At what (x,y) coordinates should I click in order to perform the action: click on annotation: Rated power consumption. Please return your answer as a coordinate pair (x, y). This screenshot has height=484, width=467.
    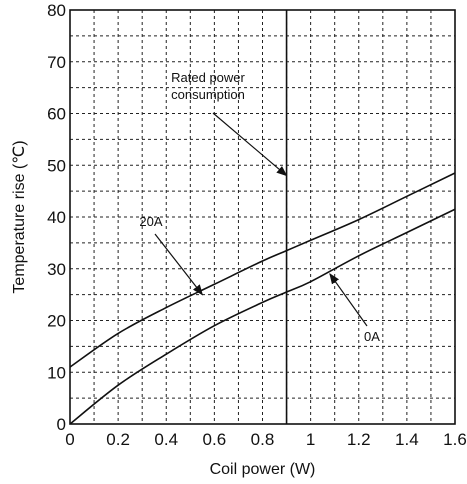
    Looking at the image, I should click on (229, 123).